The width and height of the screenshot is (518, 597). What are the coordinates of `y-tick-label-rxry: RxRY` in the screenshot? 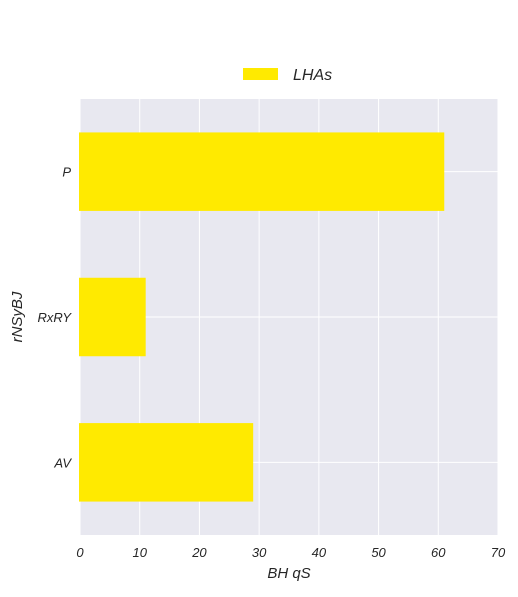 It's located at (55, 317).